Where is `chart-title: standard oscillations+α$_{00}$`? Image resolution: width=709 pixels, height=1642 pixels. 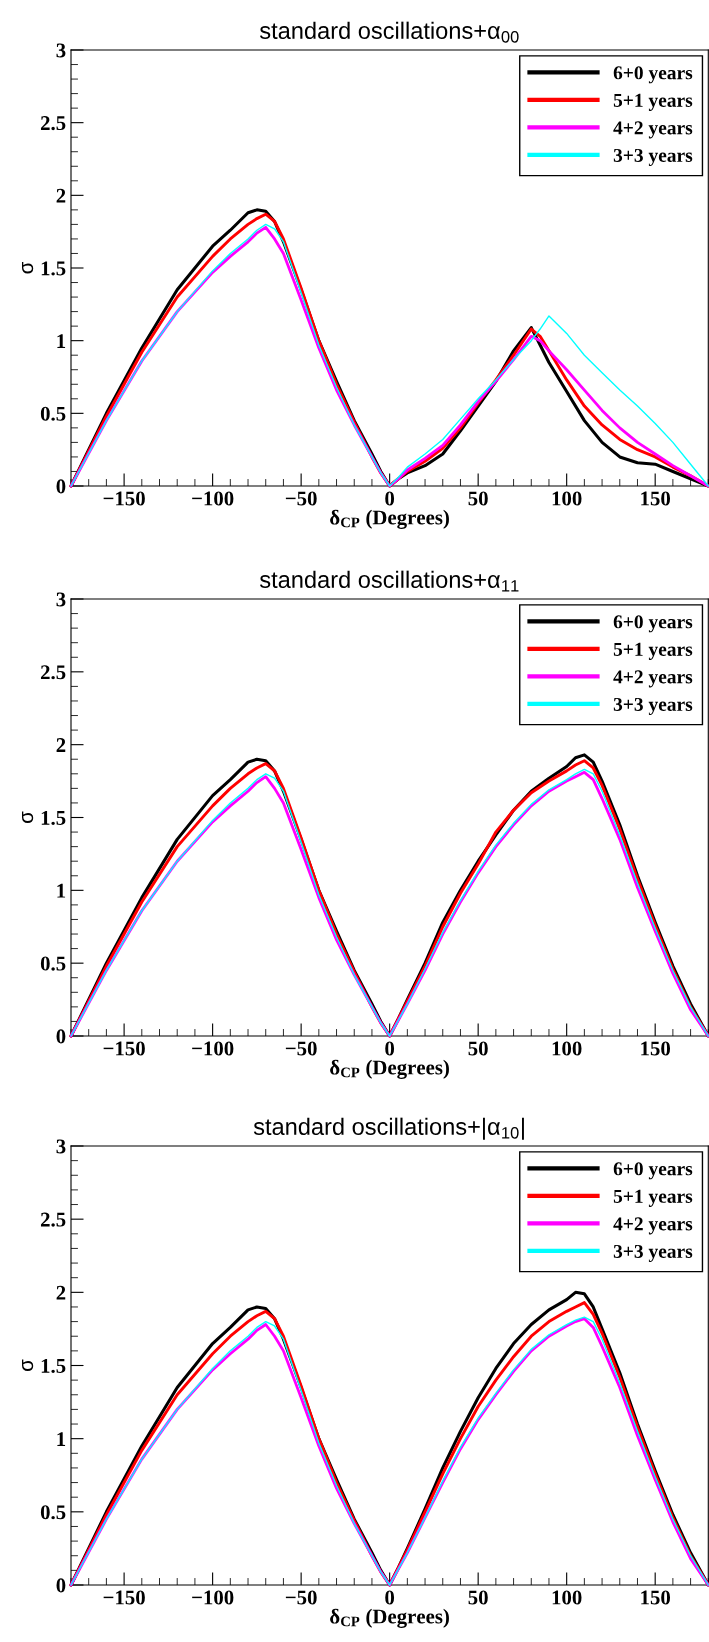 chart-title: standard oscillations+α$_{00}$ is located at coordinates (389, 32).